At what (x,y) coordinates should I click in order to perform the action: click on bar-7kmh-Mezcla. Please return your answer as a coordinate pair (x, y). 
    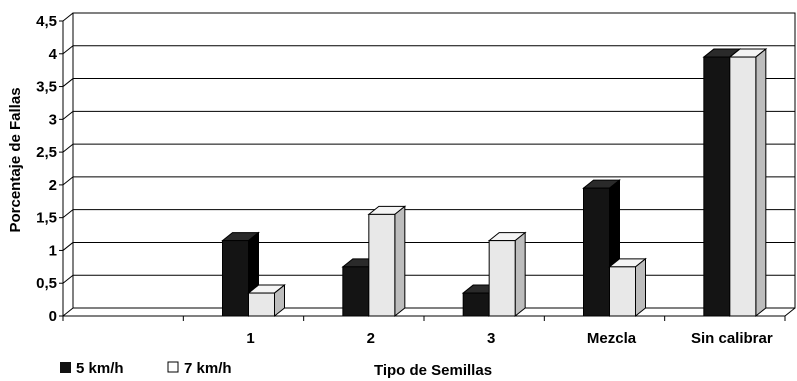
    Looking at the image, I should click on (627, 287).